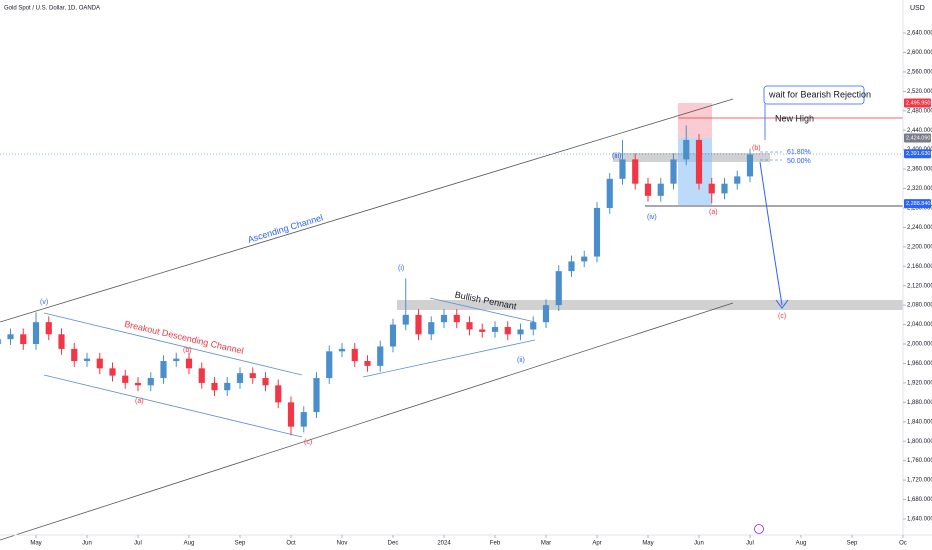  What do you see at coordinates (918, 103) in the screenshot?
I see `price-label: 2,495.950` at bounding box center [918, 103].